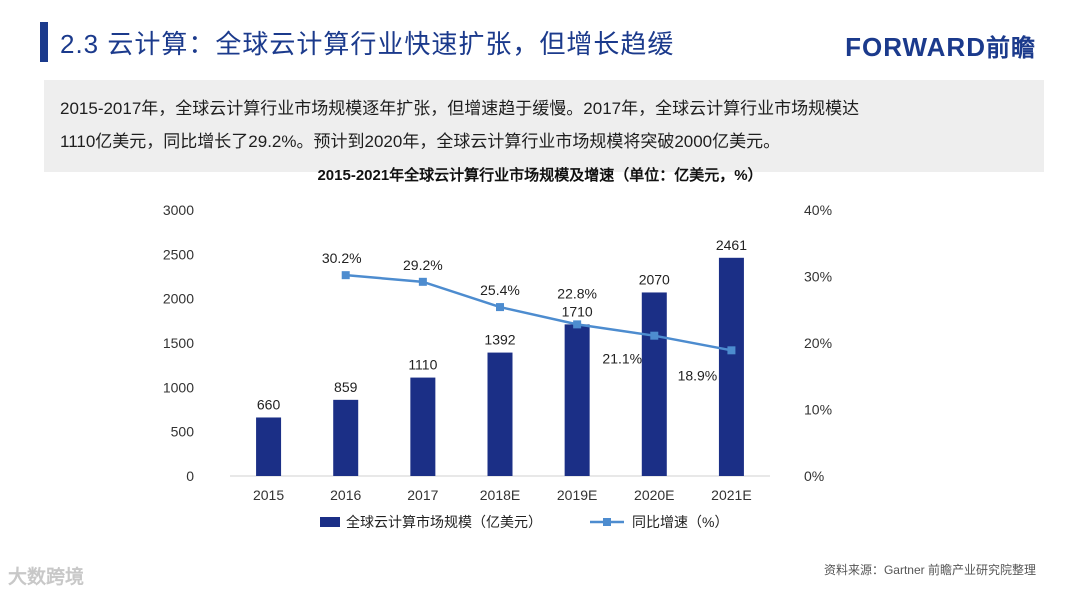 This screenshot has width=1080, height=595. Describe the element at coordinates (929, 570) in the screenshot. I see `source-note: 资料来源：Gartner 前瞻产业研究院整理` at that location.